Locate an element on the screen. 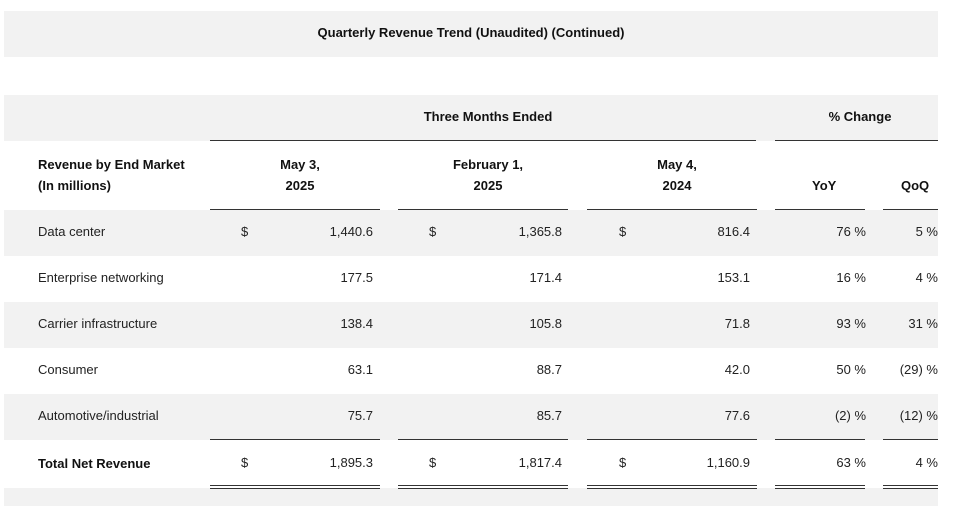 The width and height of the screenshot is (960, 506). value-period-2: 171.4 is located at coordinates (545, 277).